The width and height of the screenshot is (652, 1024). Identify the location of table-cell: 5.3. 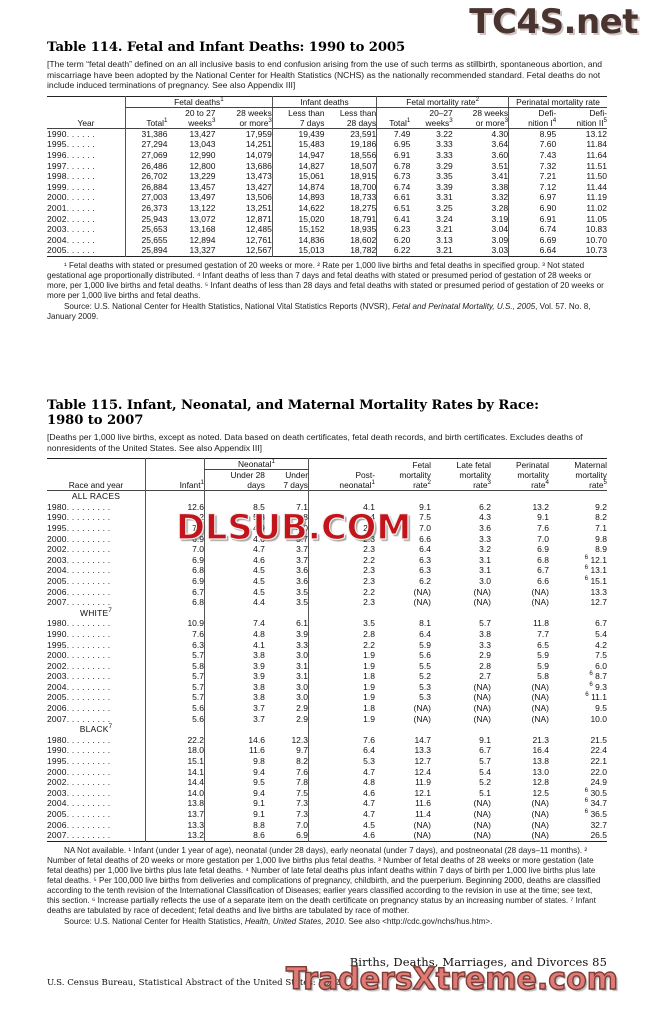
(425, 697).